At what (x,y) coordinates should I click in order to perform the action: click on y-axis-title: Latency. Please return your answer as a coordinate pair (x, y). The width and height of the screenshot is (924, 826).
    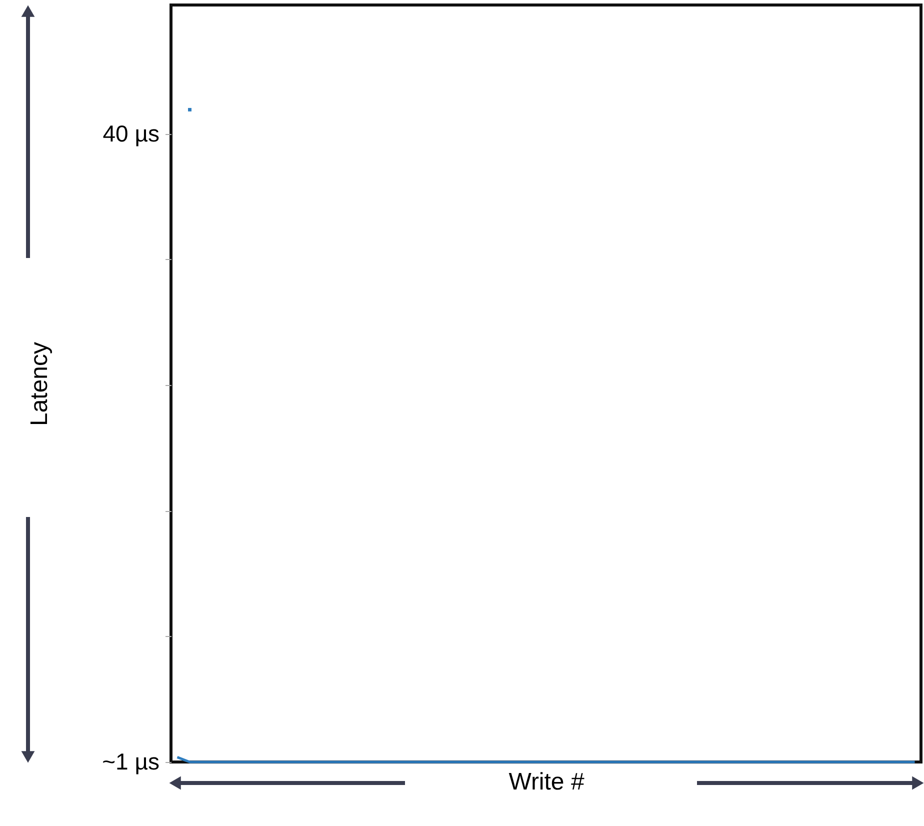
    Looking at the image, I should click on (40, 384).